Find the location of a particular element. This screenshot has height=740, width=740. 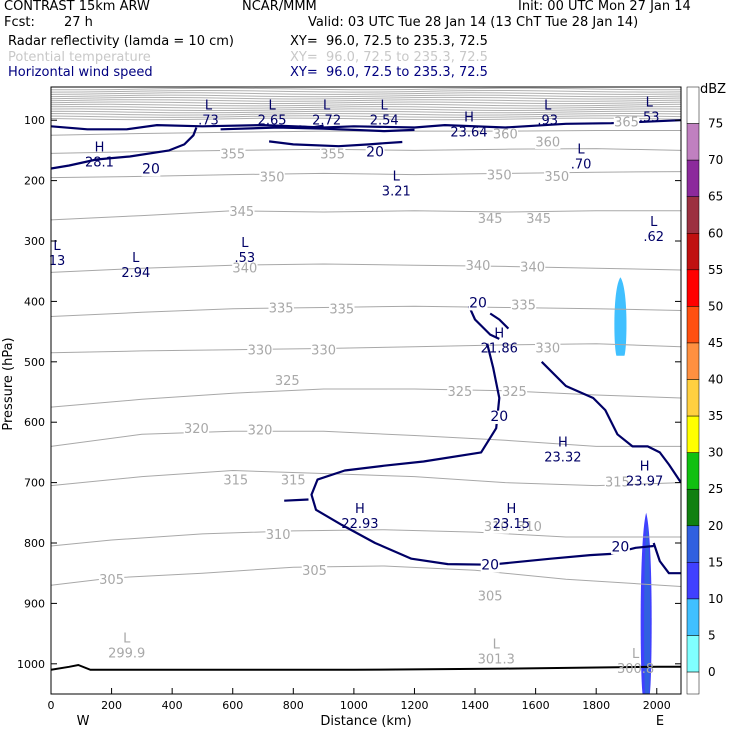

colorbar-label: 55 is located at coordinates (715, 270).